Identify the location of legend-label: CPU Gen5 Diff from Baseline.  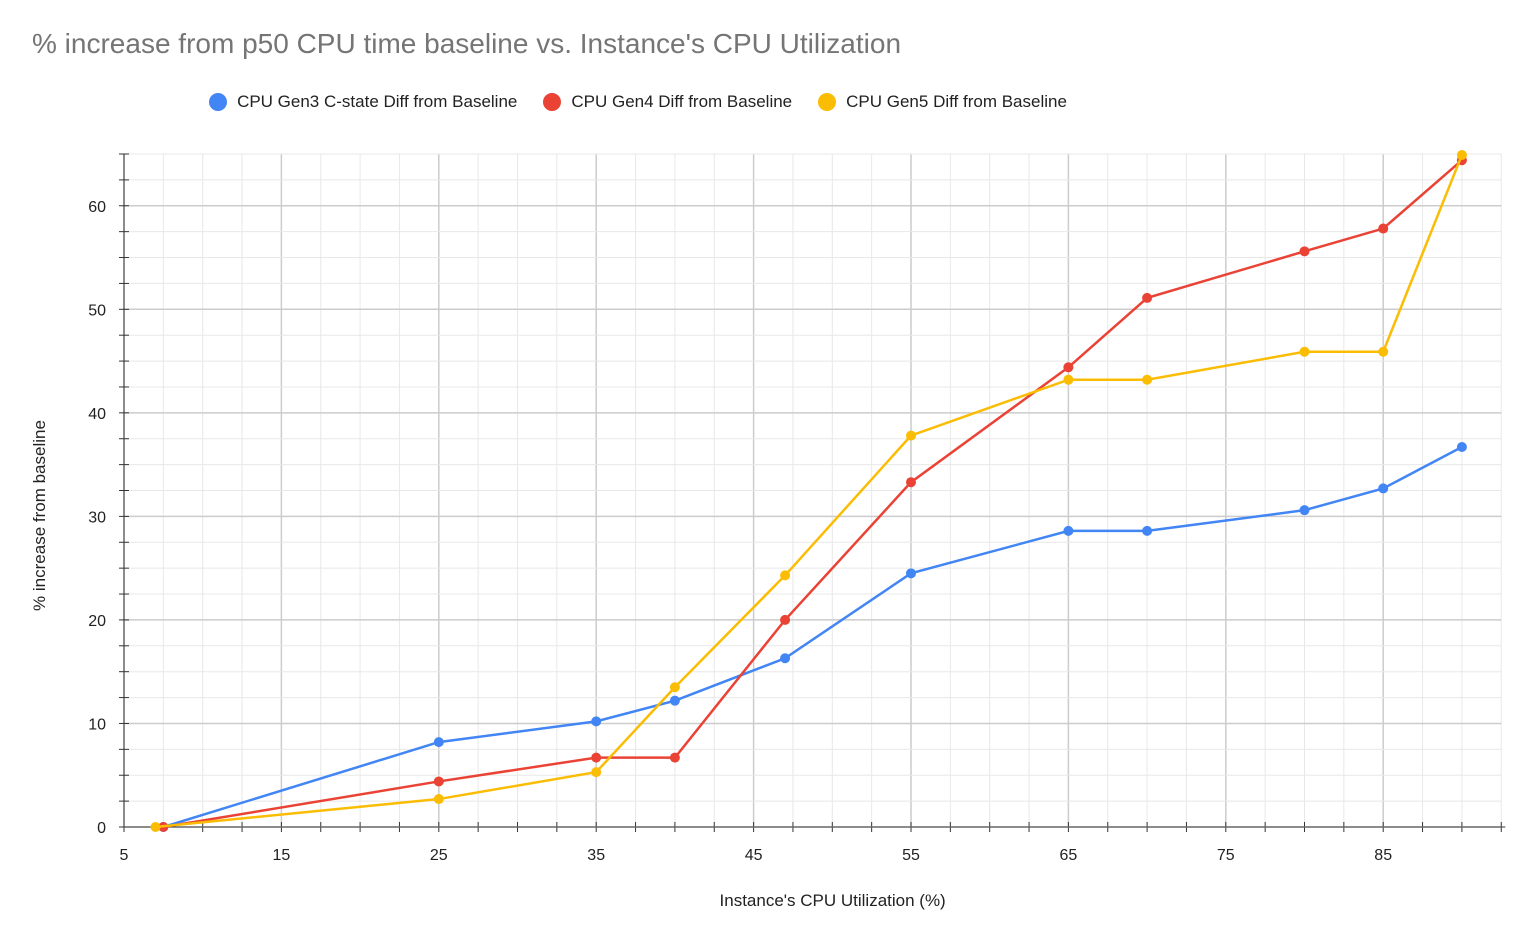
(956, 101).